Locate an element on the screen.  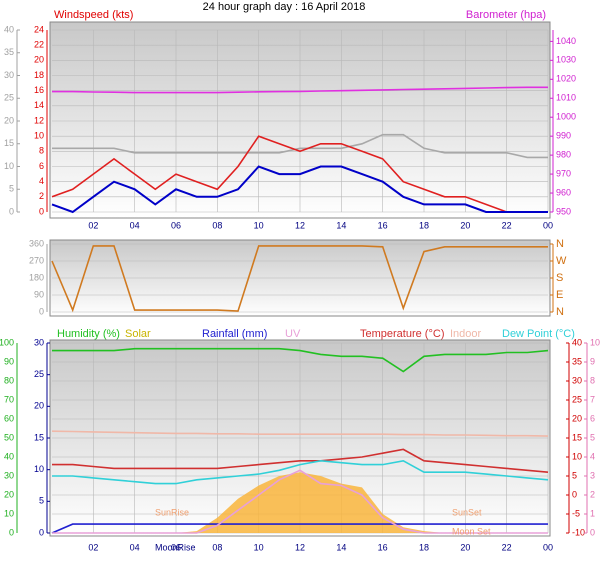
legend-label: Temperature (°C) is located at coordinates (402, 334).